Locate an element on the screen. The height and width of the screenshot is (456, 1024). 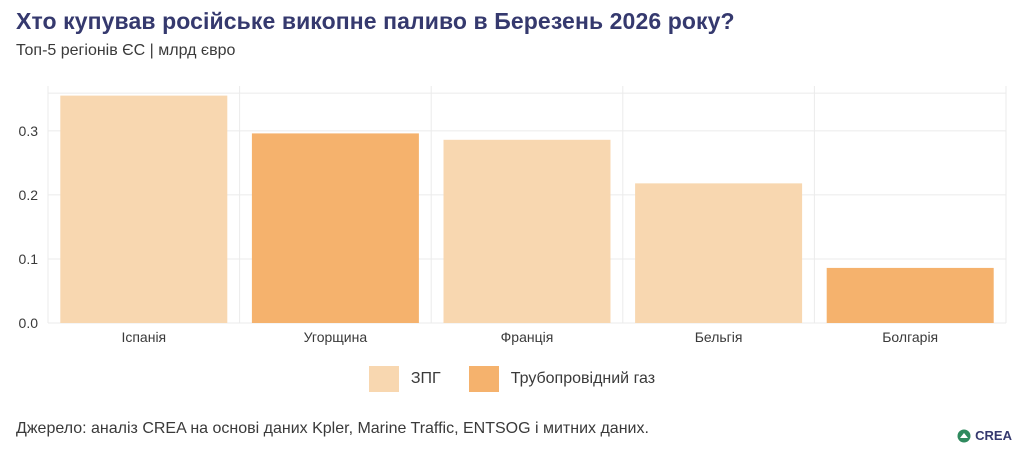
x-tick-label: Болгарія is located at coordinates (910, 337).